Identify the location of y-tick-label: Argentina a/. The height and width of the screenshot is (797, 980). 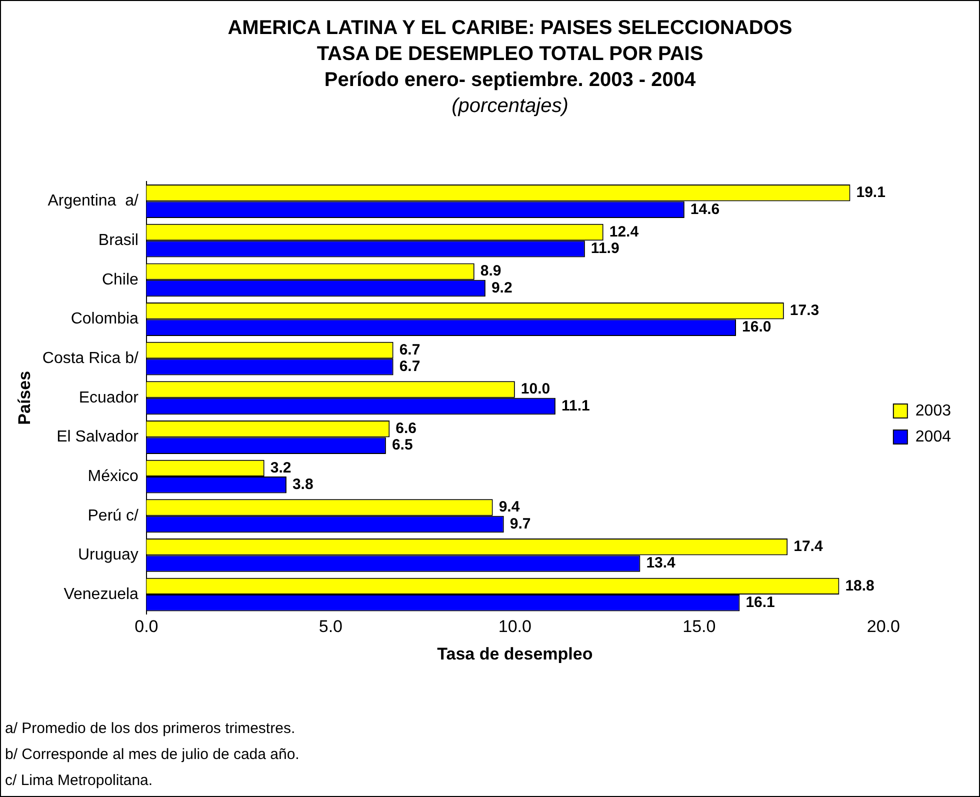
(93, 201).